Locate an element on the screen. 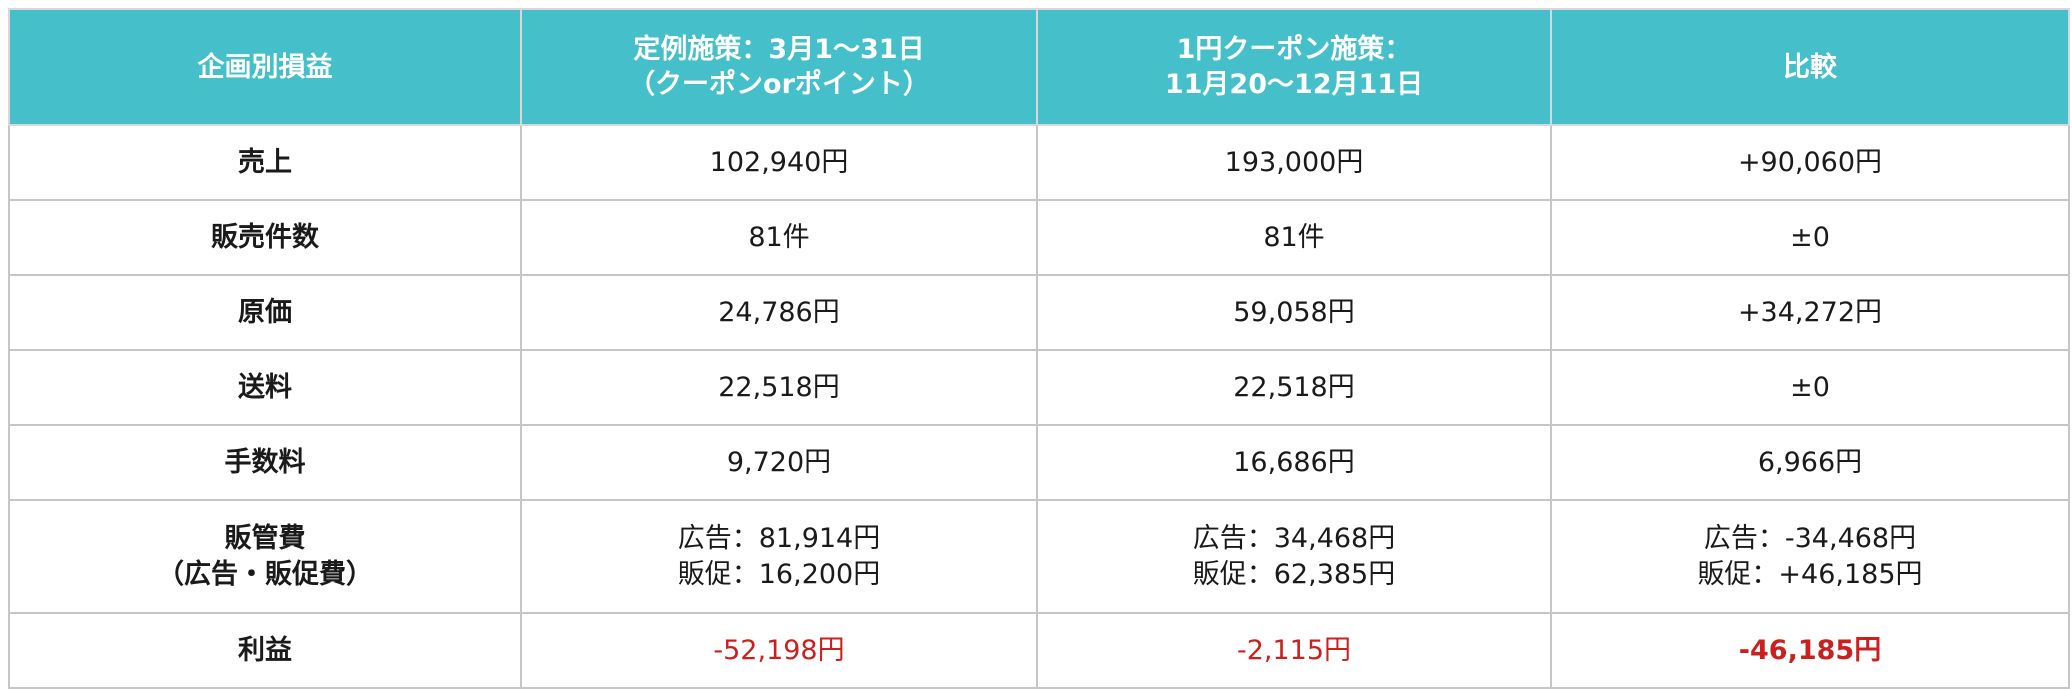 This screenshot has height=689, width=2072. table-row-profit: 利益 -52,198円 -2,115円 -46,185円 is located at coordinates (1039, 650).